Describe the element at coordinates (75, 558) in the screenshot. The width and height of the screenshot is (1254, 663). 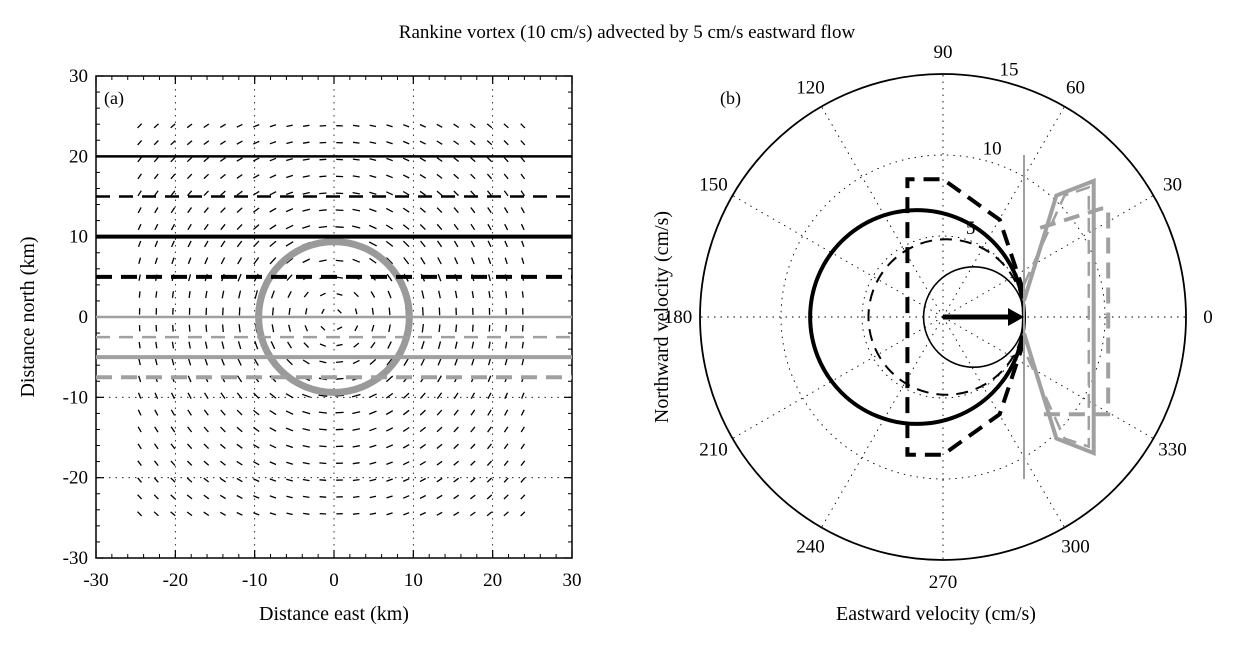
I see `y-tick-label: -30` at that location.